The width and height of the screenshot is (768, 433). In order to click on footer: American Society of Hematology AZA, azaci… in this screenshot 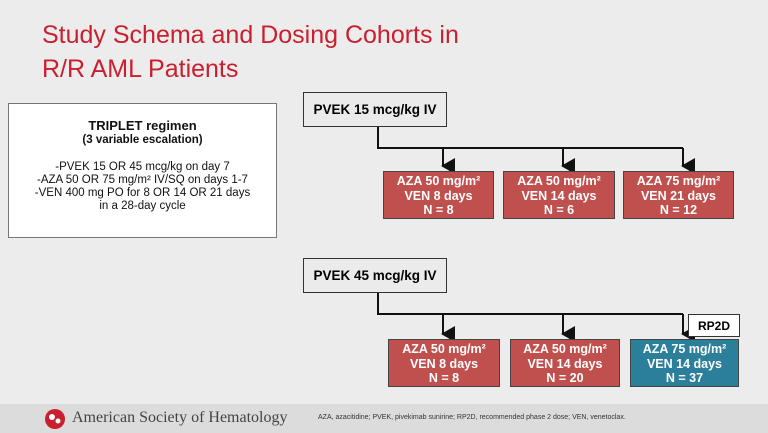, I will do `click(384, 418)`.